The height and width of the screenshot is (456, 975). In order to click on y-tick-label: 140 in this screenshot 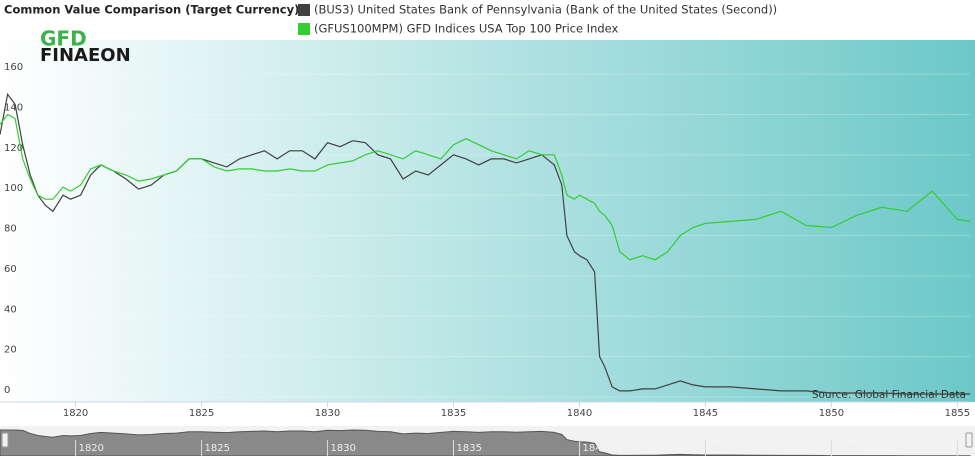, I will do `click(13, 107)`.